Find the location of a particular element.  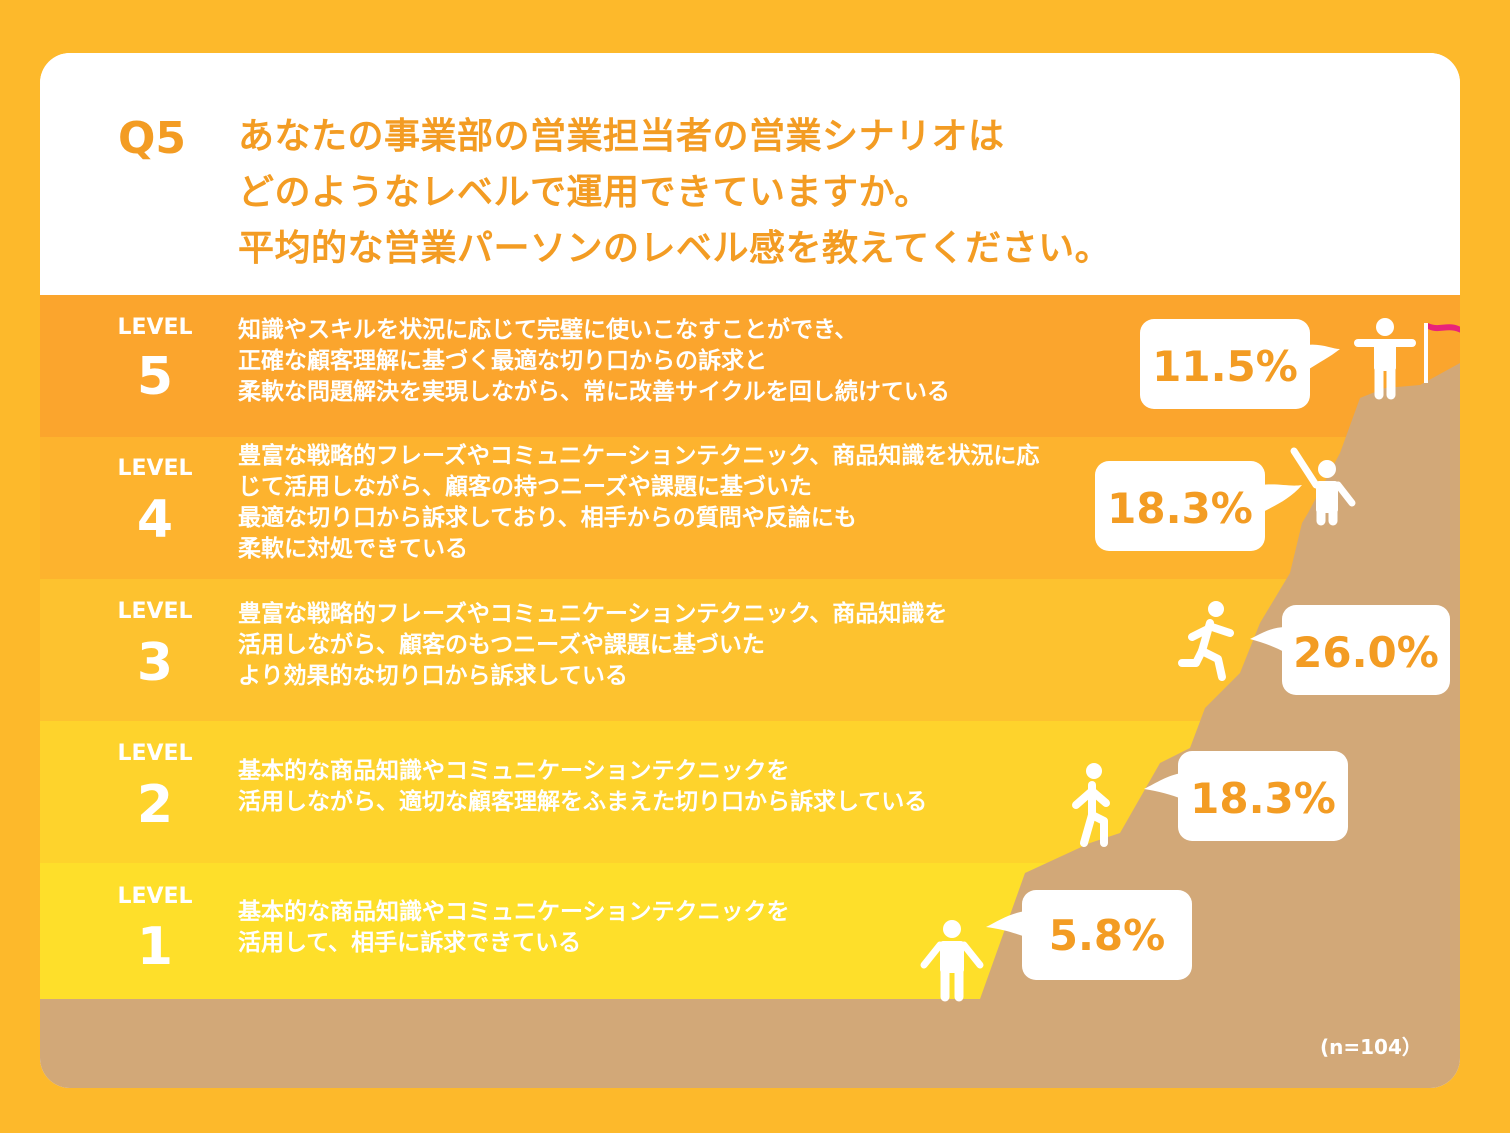

level-2-number: 2 is located at coordinates (155, 805).